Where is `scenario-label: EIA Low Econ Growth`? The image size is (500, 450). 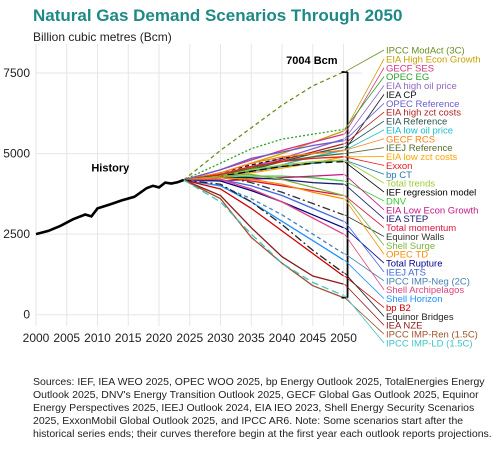 scenario-label: EIA Low Econ Growth is located at coordinates (432, 210).